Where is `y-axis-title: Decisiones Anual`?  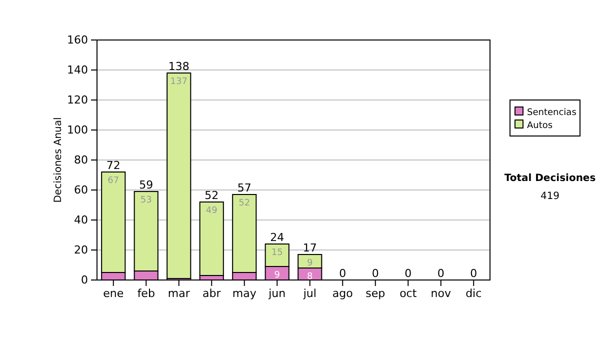
y-axis-title: Decisiones Anual is located at coordinates (58, 160).